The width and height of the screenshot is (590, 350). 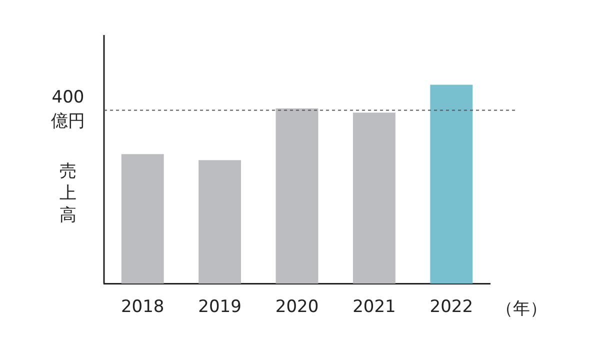 What do you see at coordinates (297, 307) in the screenshot?
I see `x-tick-label: 2020` at bounding box center [297, 307].